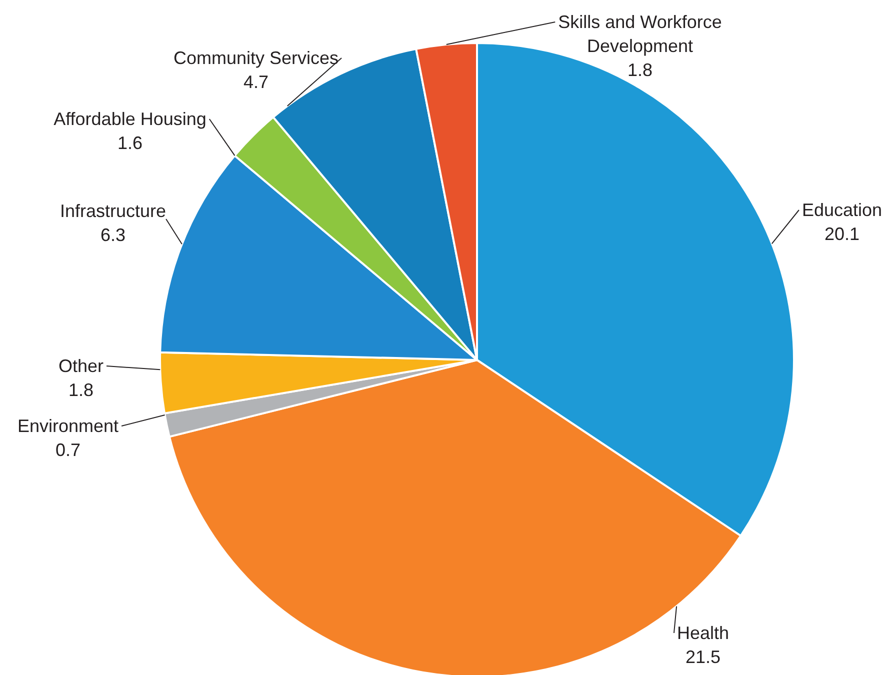 The height and width of the screenshot is (675, 889). What do you see at coordinates (68, 426) in the screenshot?
I see `slice-label: Environment` at bounding box center [68, 426].